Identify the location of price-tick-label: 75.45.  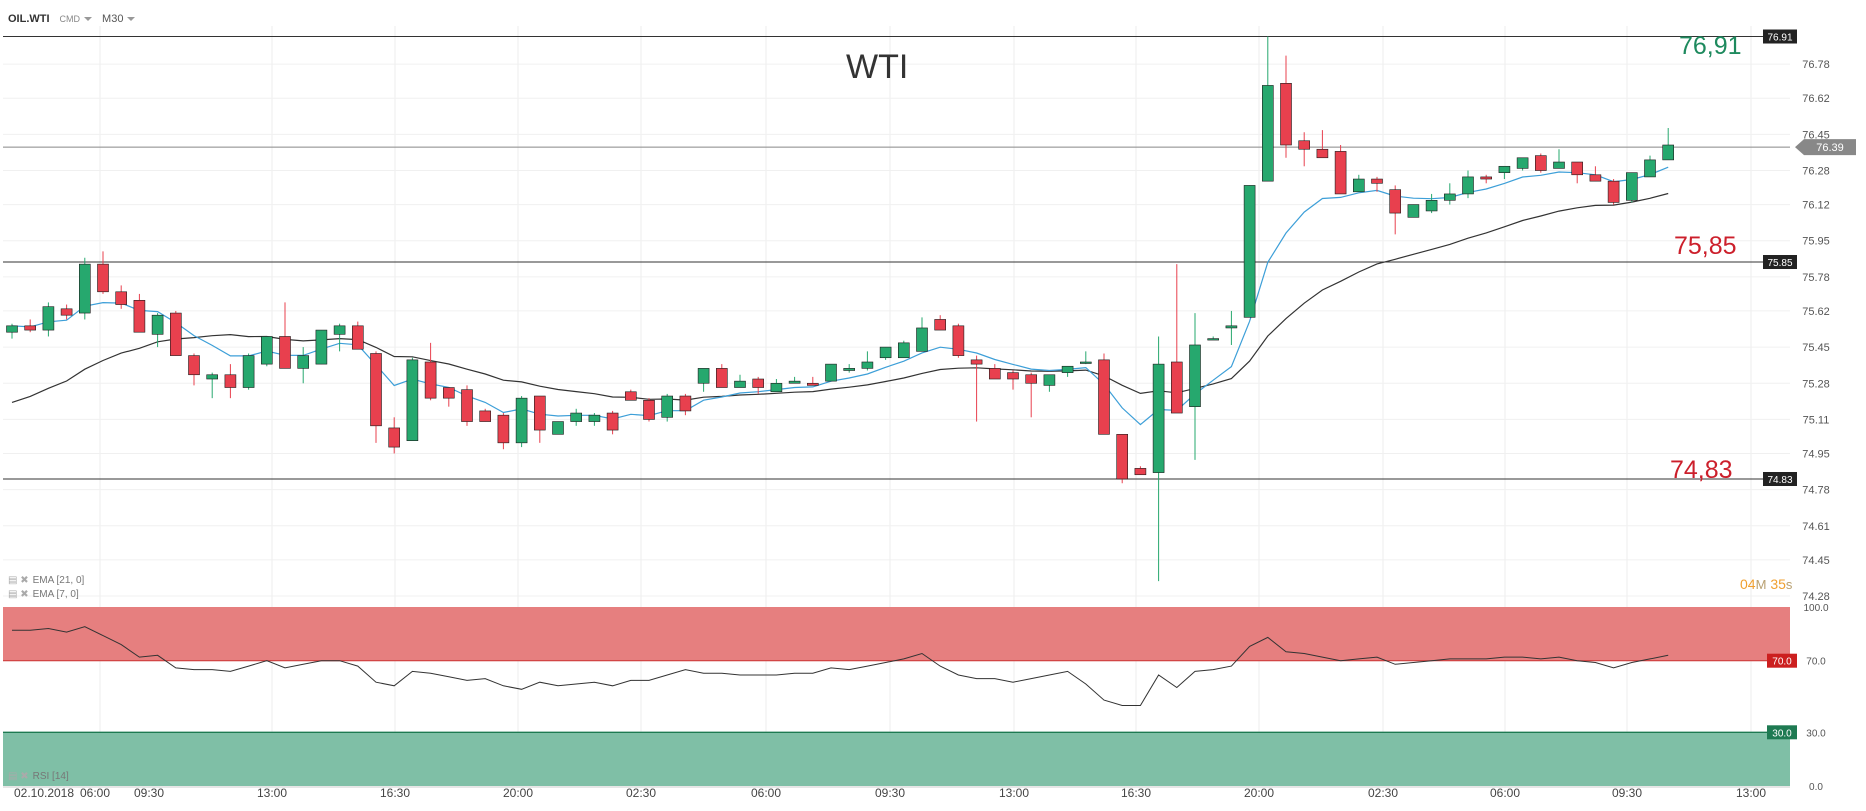
(1816, 348).